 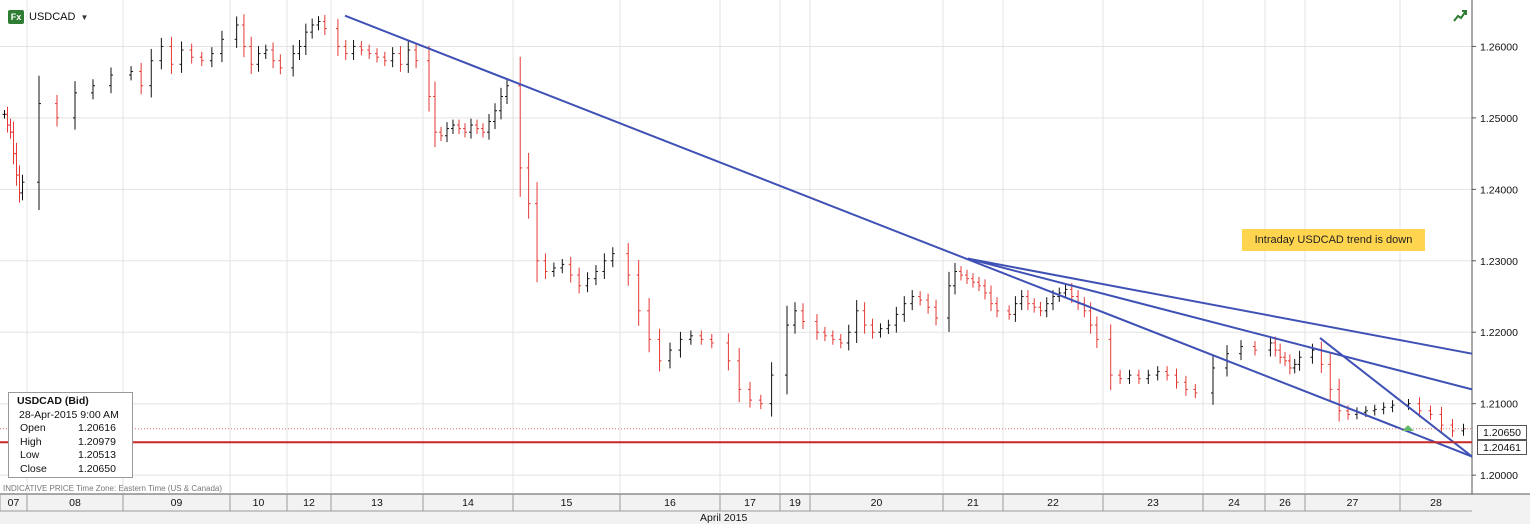 What do you see at coordinates (70, 429) in the screenshot?
I see `info-row-open: Open 1.20616` at bounding box center [70, 429].